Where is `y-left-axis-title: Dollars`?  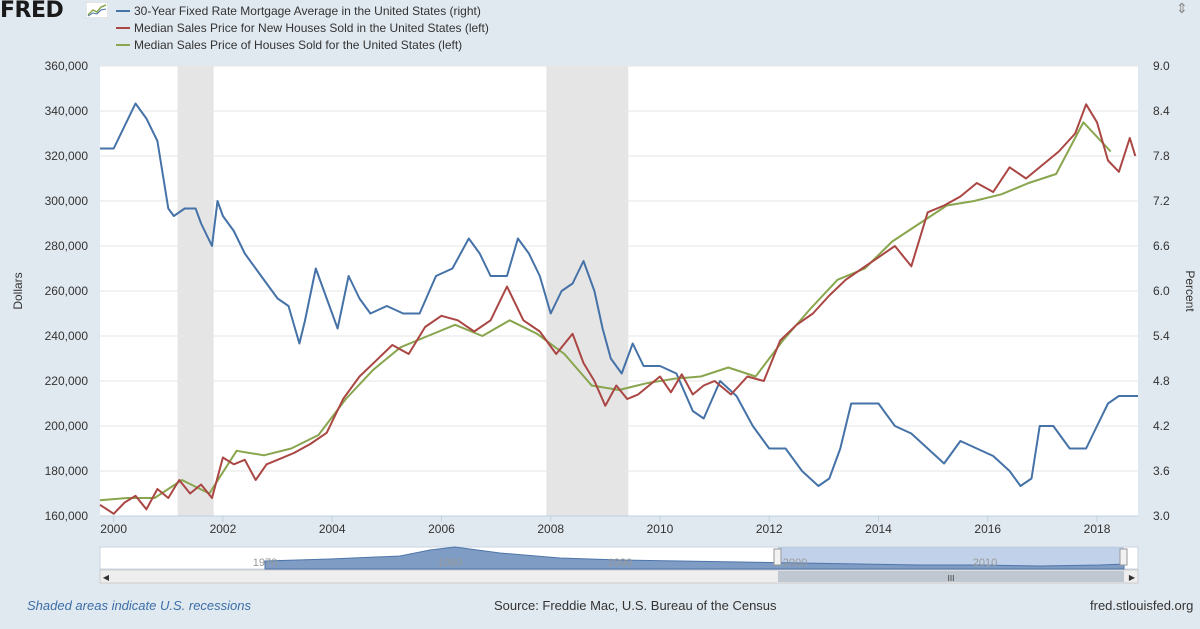
y-left-axis-title: Dollars is located at coordinates (18, 290).